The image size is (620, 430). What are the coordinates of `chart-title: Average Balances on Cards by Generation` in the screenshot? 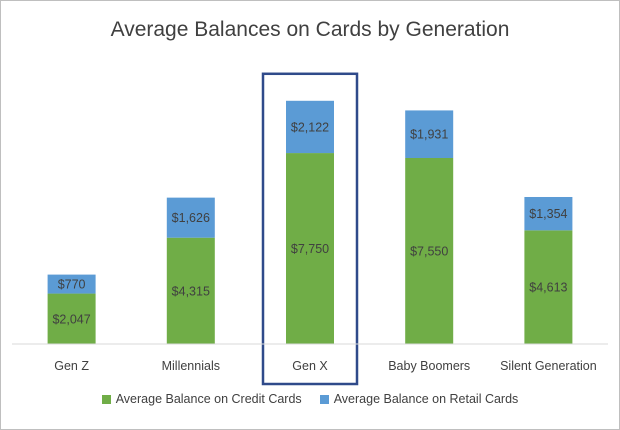 It's located at (310, 29).